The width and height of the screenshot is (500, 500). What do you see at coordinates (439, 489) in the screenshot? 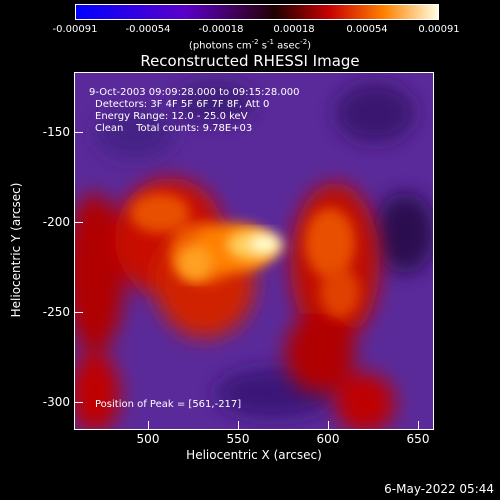
I see `datestamp: 6-May-2022 05:44` at bounding box center [439, 489].